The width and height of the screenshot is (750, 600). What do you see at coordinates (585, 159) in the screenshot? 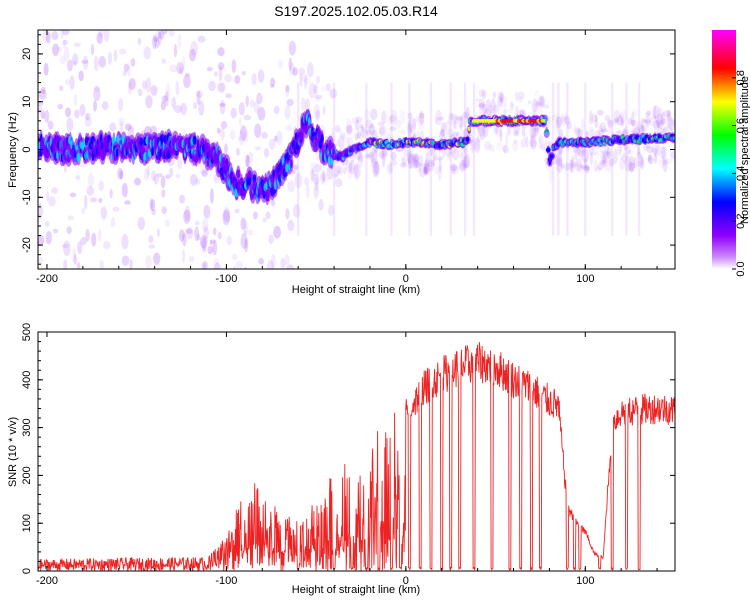
I see `spectrogram-streak` at bounding box center [585, 159].